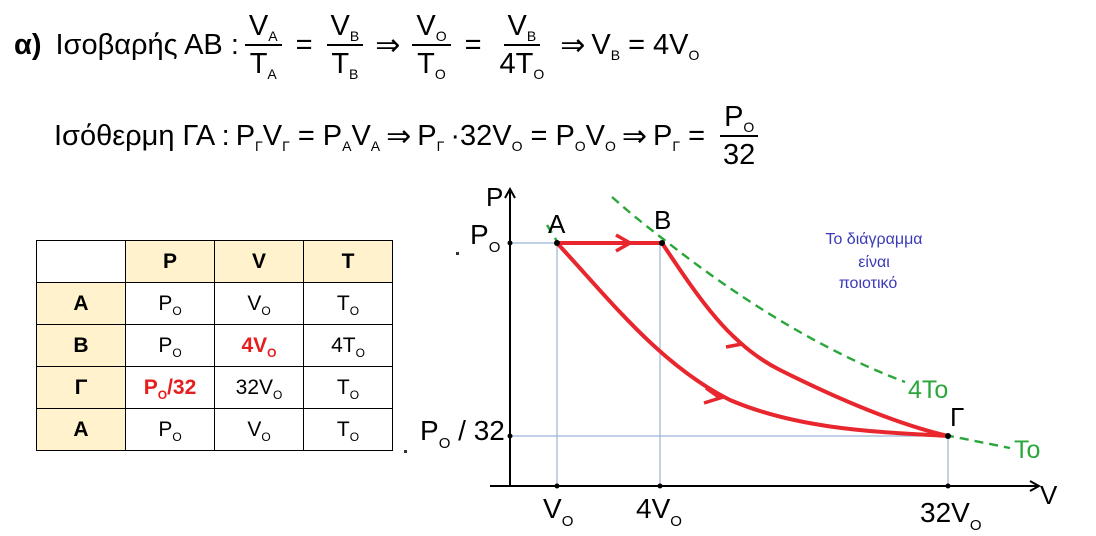 This screenshot has width=1096, height=536. What do you see at coordinates (659, 511) in the screenshot?
I see `x-tick-4vo: 4VO` at bounding box center [659, 511].